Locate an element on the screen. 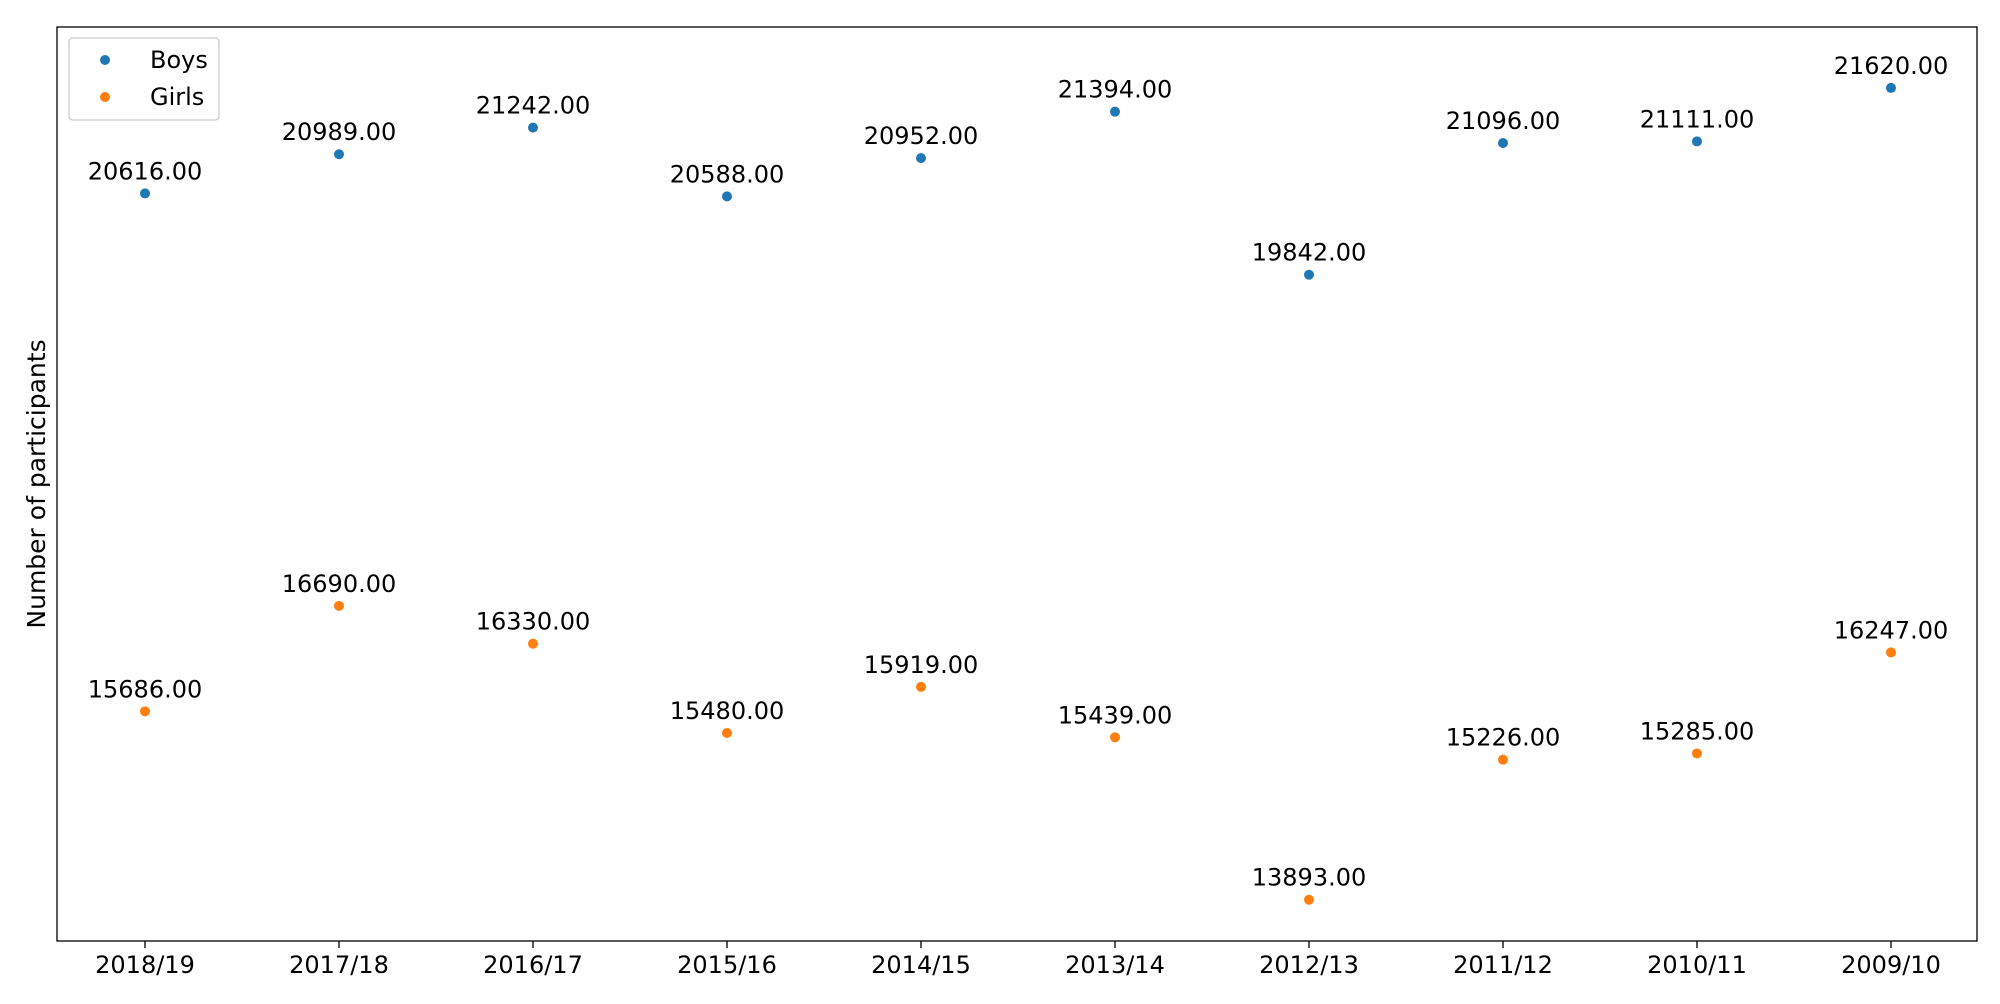 The image size is (2000, 1004). data-label-boys: 19842.00 is located at coordinates (1309, 253).